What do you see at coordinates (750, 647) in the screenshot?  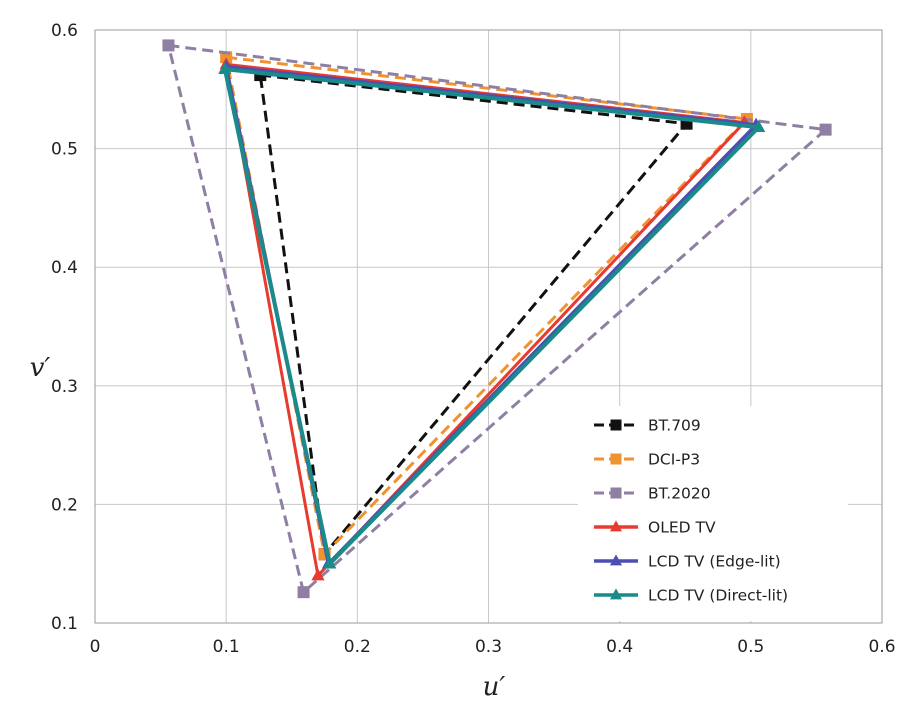 I see `x-tick-label: 0.5` at bounding box center [750, 647].